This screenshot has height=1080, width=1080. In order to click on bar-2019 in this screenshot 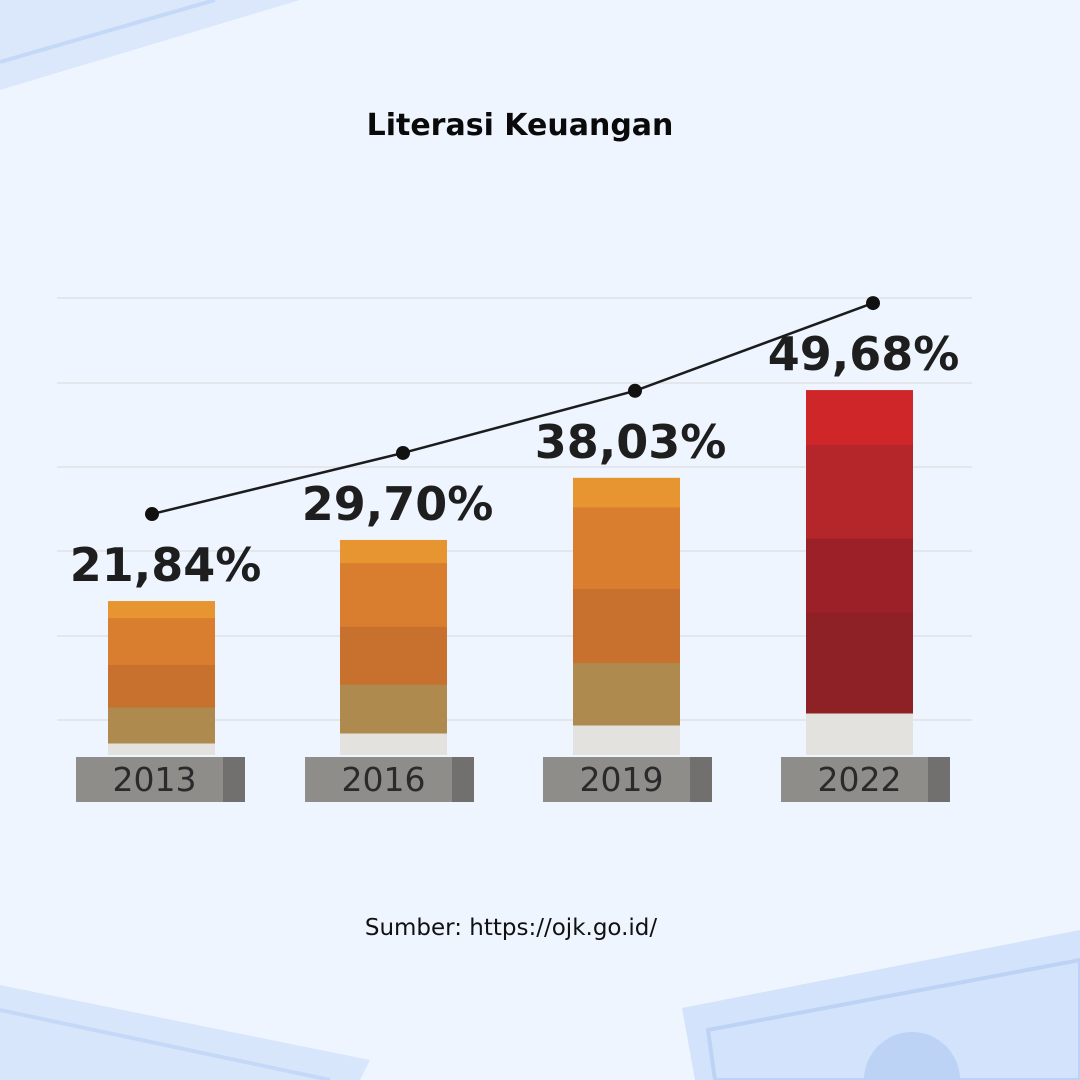, I will do `click(626, 601)`.